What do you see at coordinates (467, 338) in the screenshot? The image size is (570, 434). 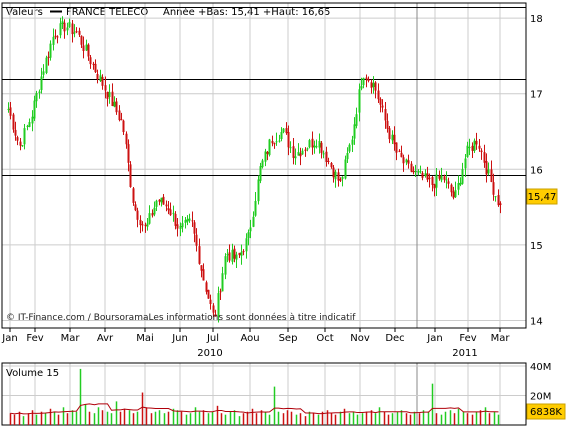 I see `x-tick-label: Fev` at bounding box center [467, 338].